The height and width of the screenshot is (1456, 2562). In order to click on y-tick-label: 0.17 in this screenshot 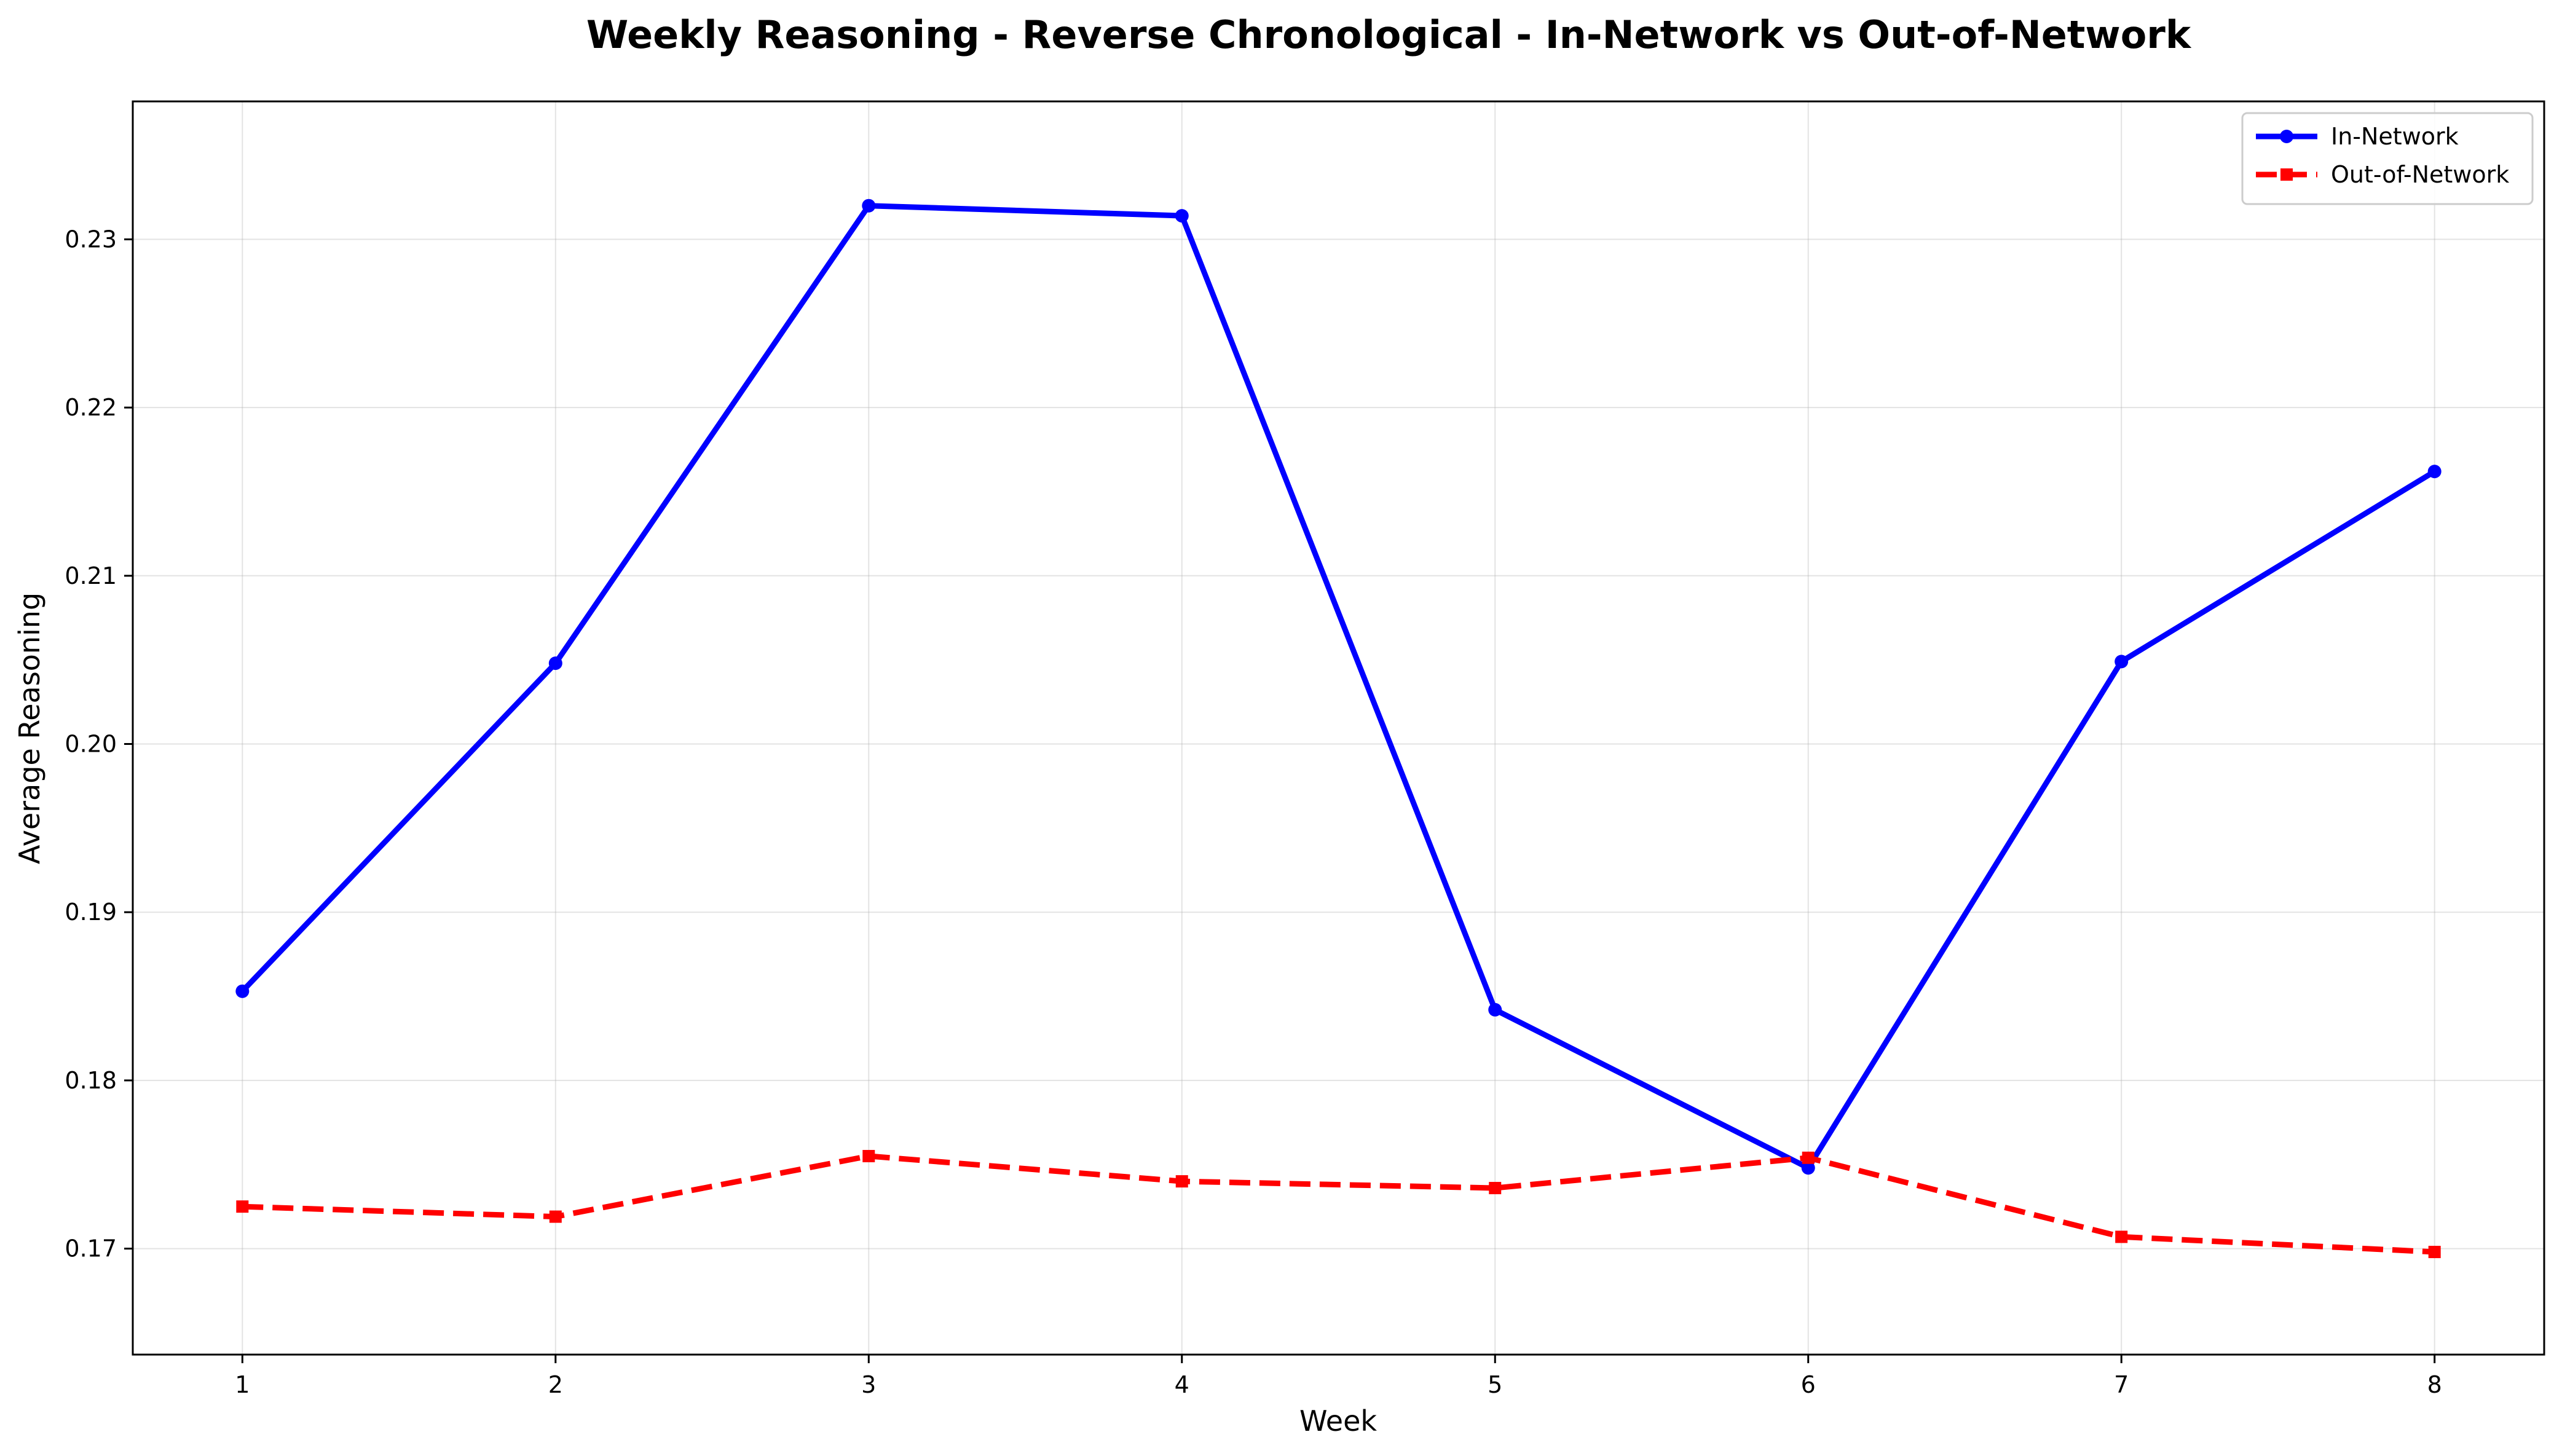, I will do `click(91, 1248)`.